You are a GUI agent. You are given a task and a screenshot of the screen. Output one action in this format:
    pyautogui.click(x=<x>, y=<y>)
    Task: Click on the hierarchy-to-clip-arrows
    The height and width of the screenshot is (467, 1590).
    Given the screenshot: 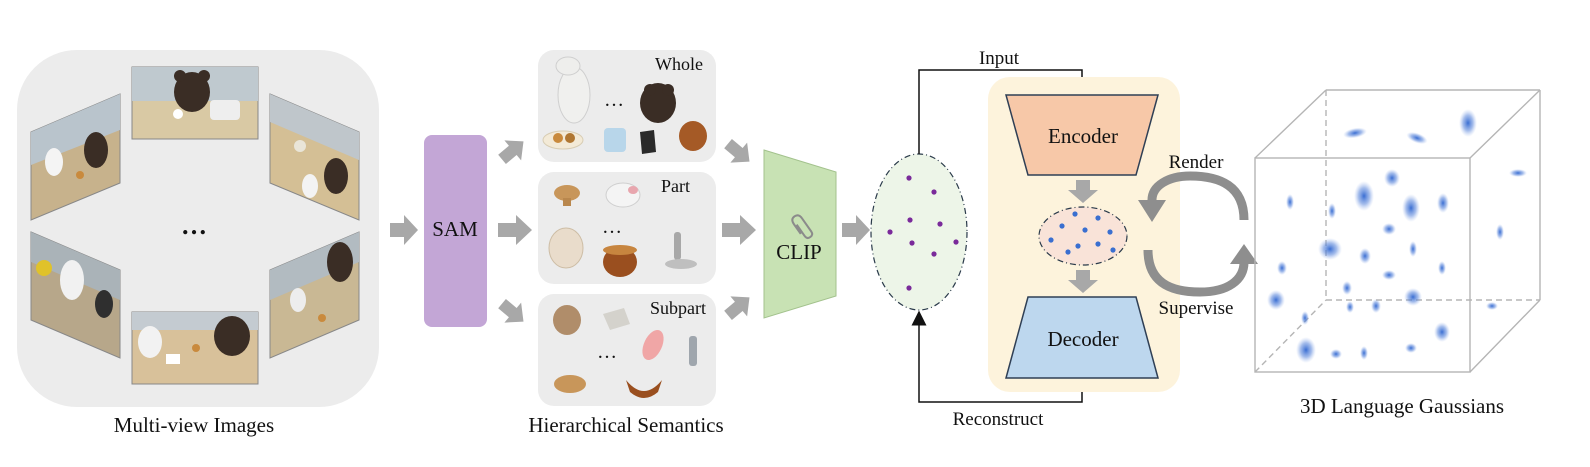 What is the action you would take?
    pyautogui.click(x=739, y=229)
    